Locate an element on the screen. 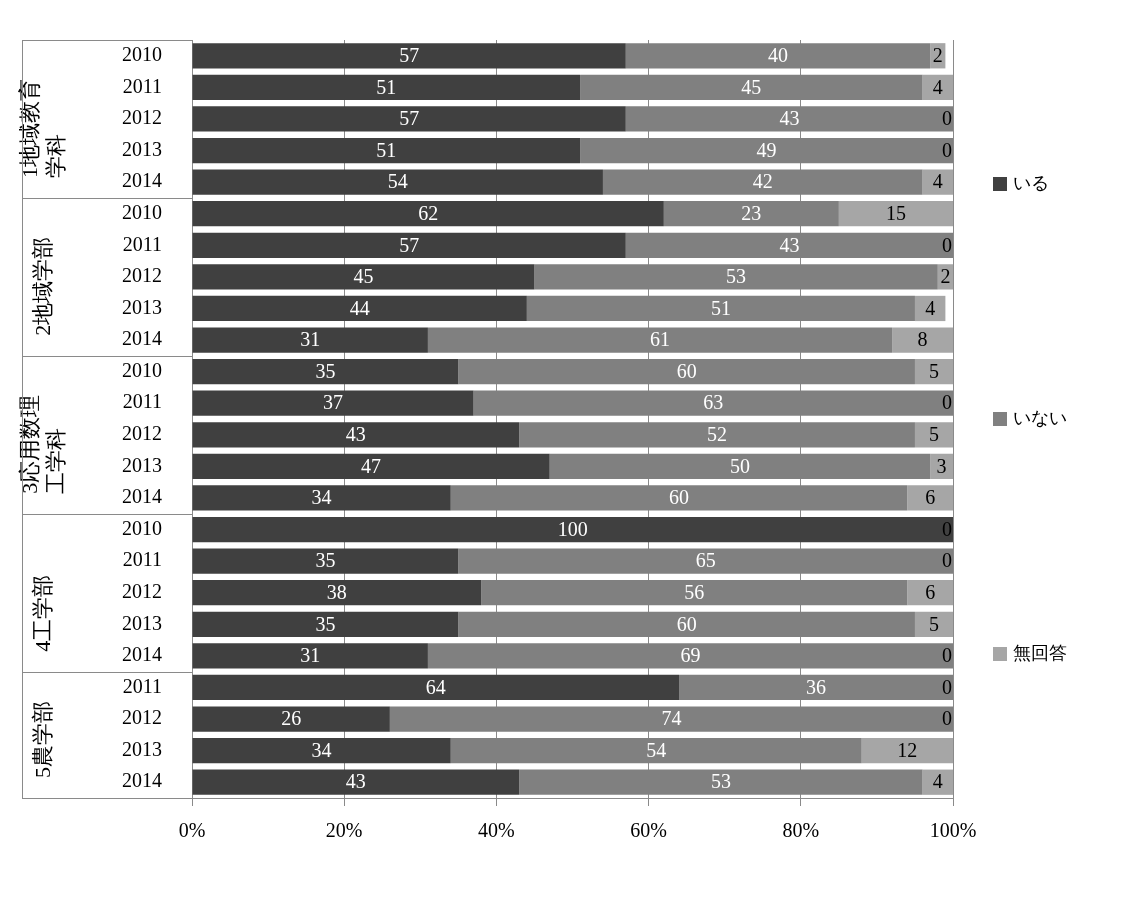 The width and height of the screenshot is (1133, 898). data-label: 65 is located at coordinates (705, 560).